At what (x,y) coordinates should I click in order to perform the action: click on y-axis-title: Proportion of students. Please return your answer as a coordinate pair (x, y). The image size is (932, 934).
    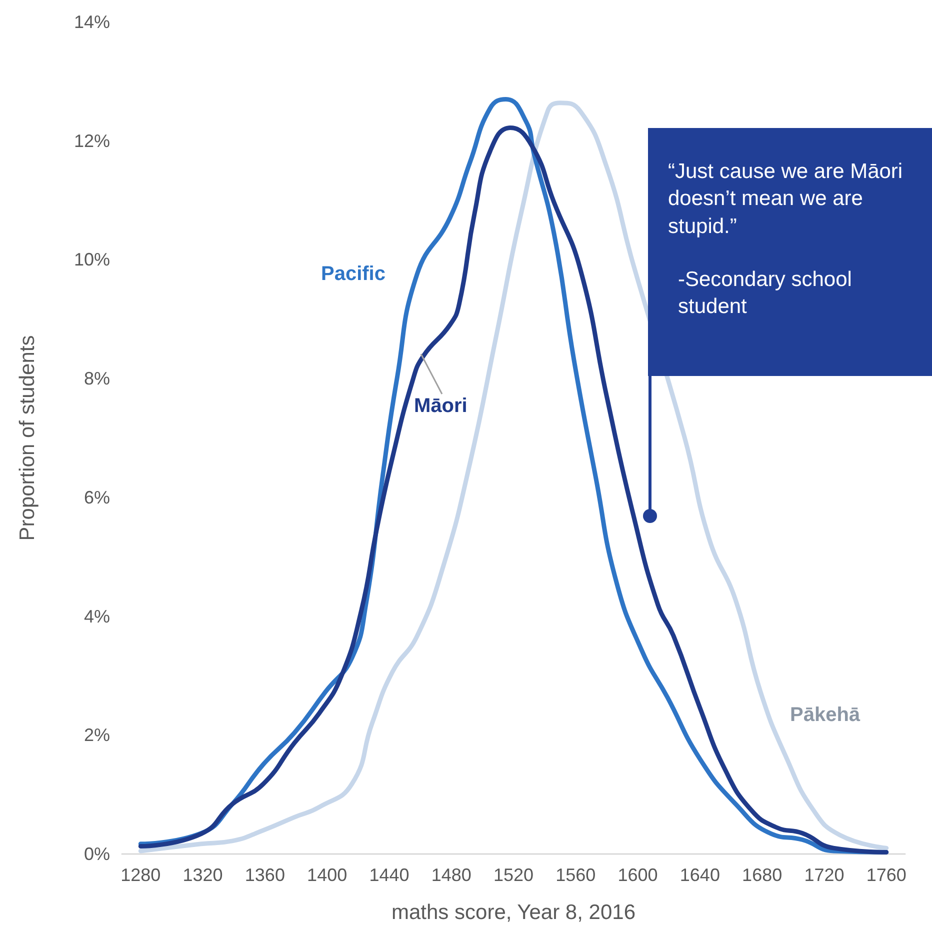
    Looking at the image, I should click on (27, 438).